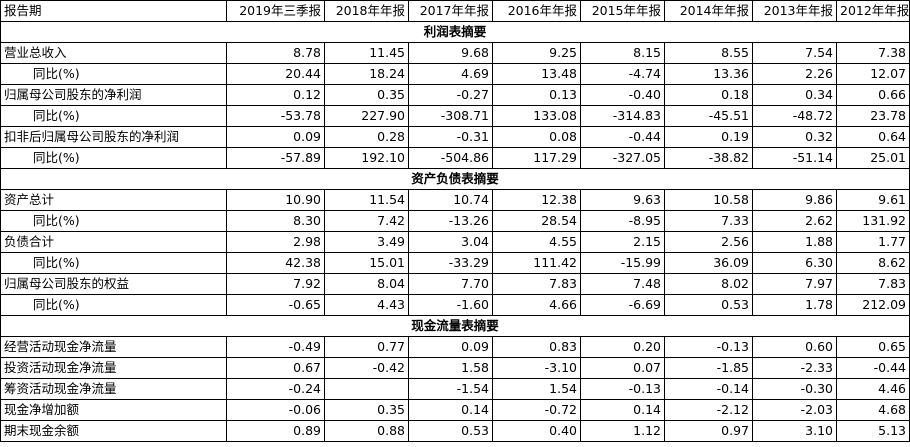 This screenshot has height=447, width=910. I want to click on value-cell: -48.72, so click(794, 116).